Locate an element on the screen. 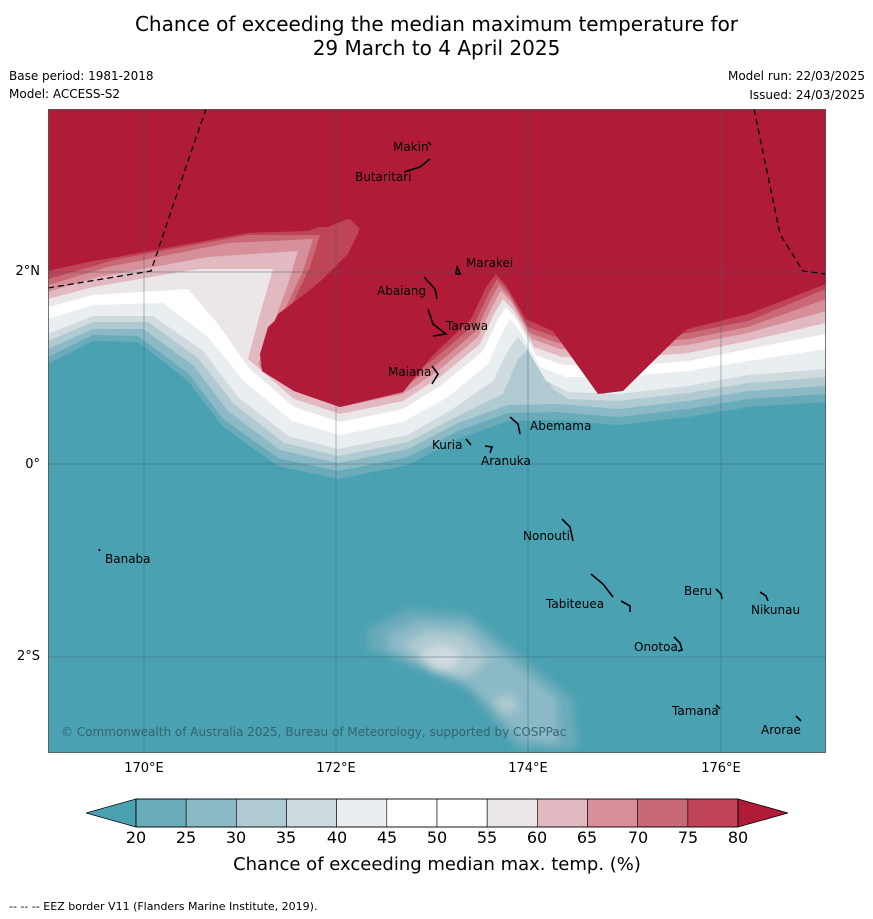  lat-label-2s: 2°S is located at coordinates (28, 656).